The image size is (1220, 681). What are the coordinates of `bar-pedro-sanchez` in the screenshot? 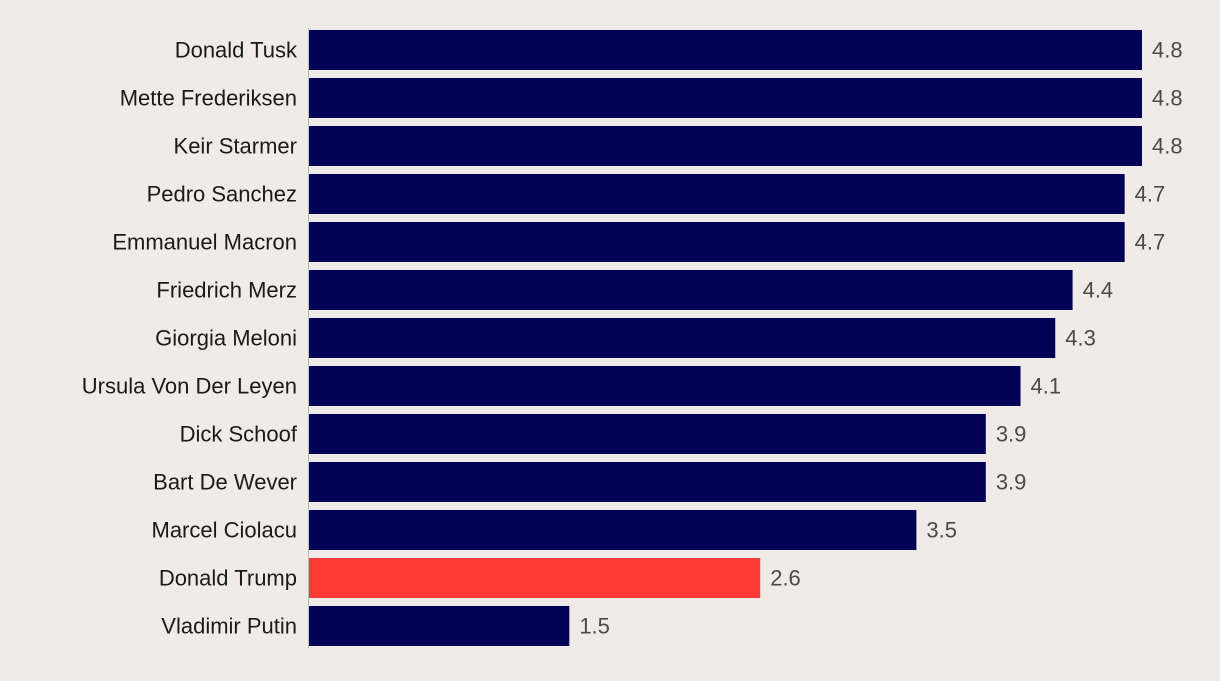 It's located at (717, 194).